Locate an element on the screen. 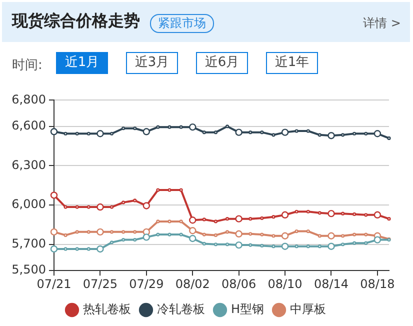 Image resolution: width=413 pixels, height=326 pixels. legend-label: 中厚板 is located at coordinates (308, 309).